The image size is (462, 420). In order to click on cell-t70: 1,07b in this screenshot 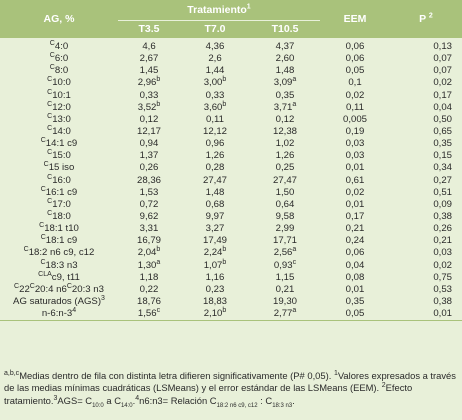, I will do `click(215, 264)`.